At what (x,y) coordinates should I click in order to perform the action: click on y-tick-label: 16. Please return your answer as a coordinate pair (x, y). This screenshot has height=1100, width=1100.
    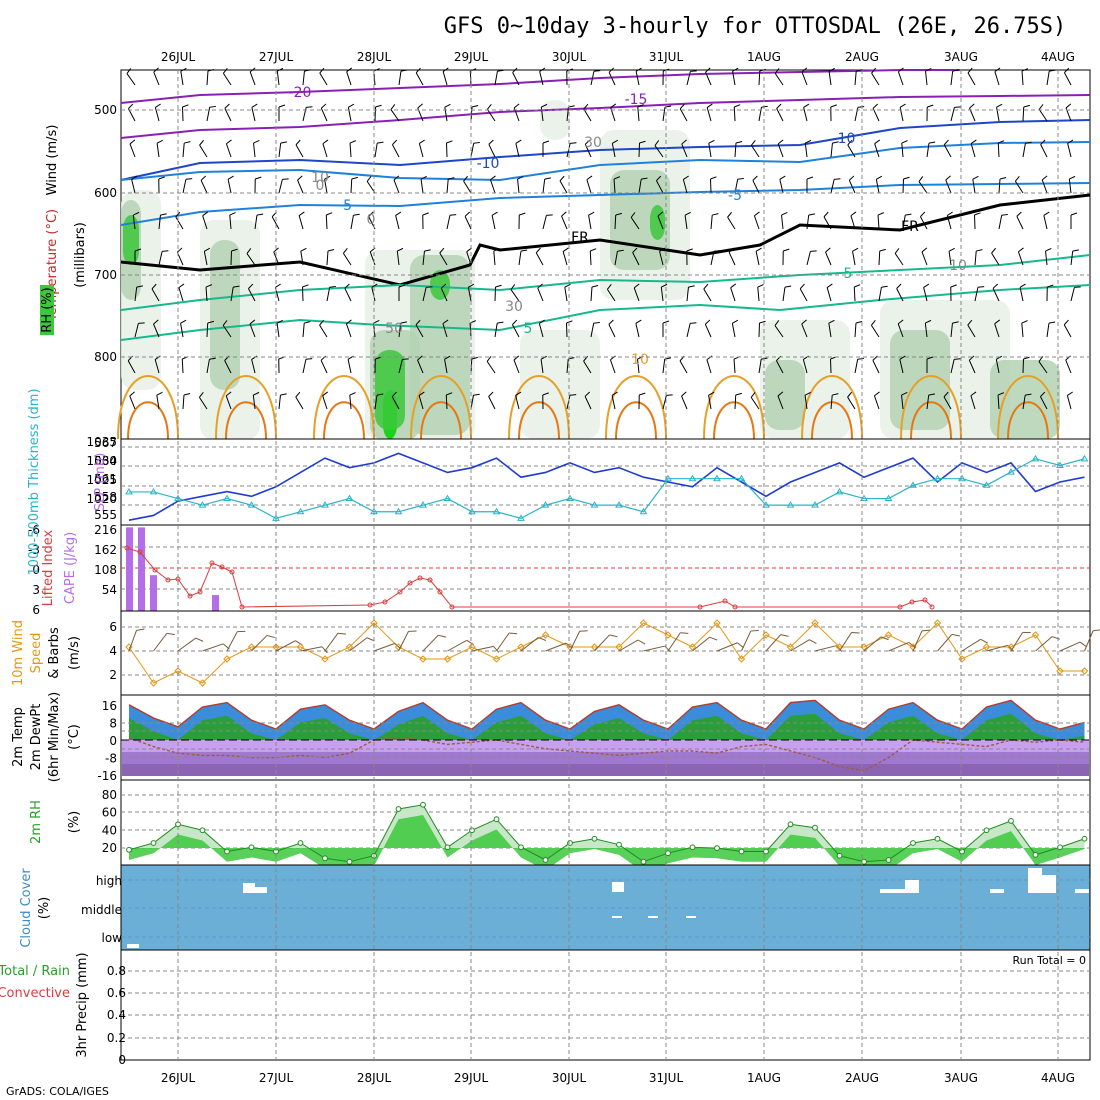
    Looking at the image, I should click on (109, 706).